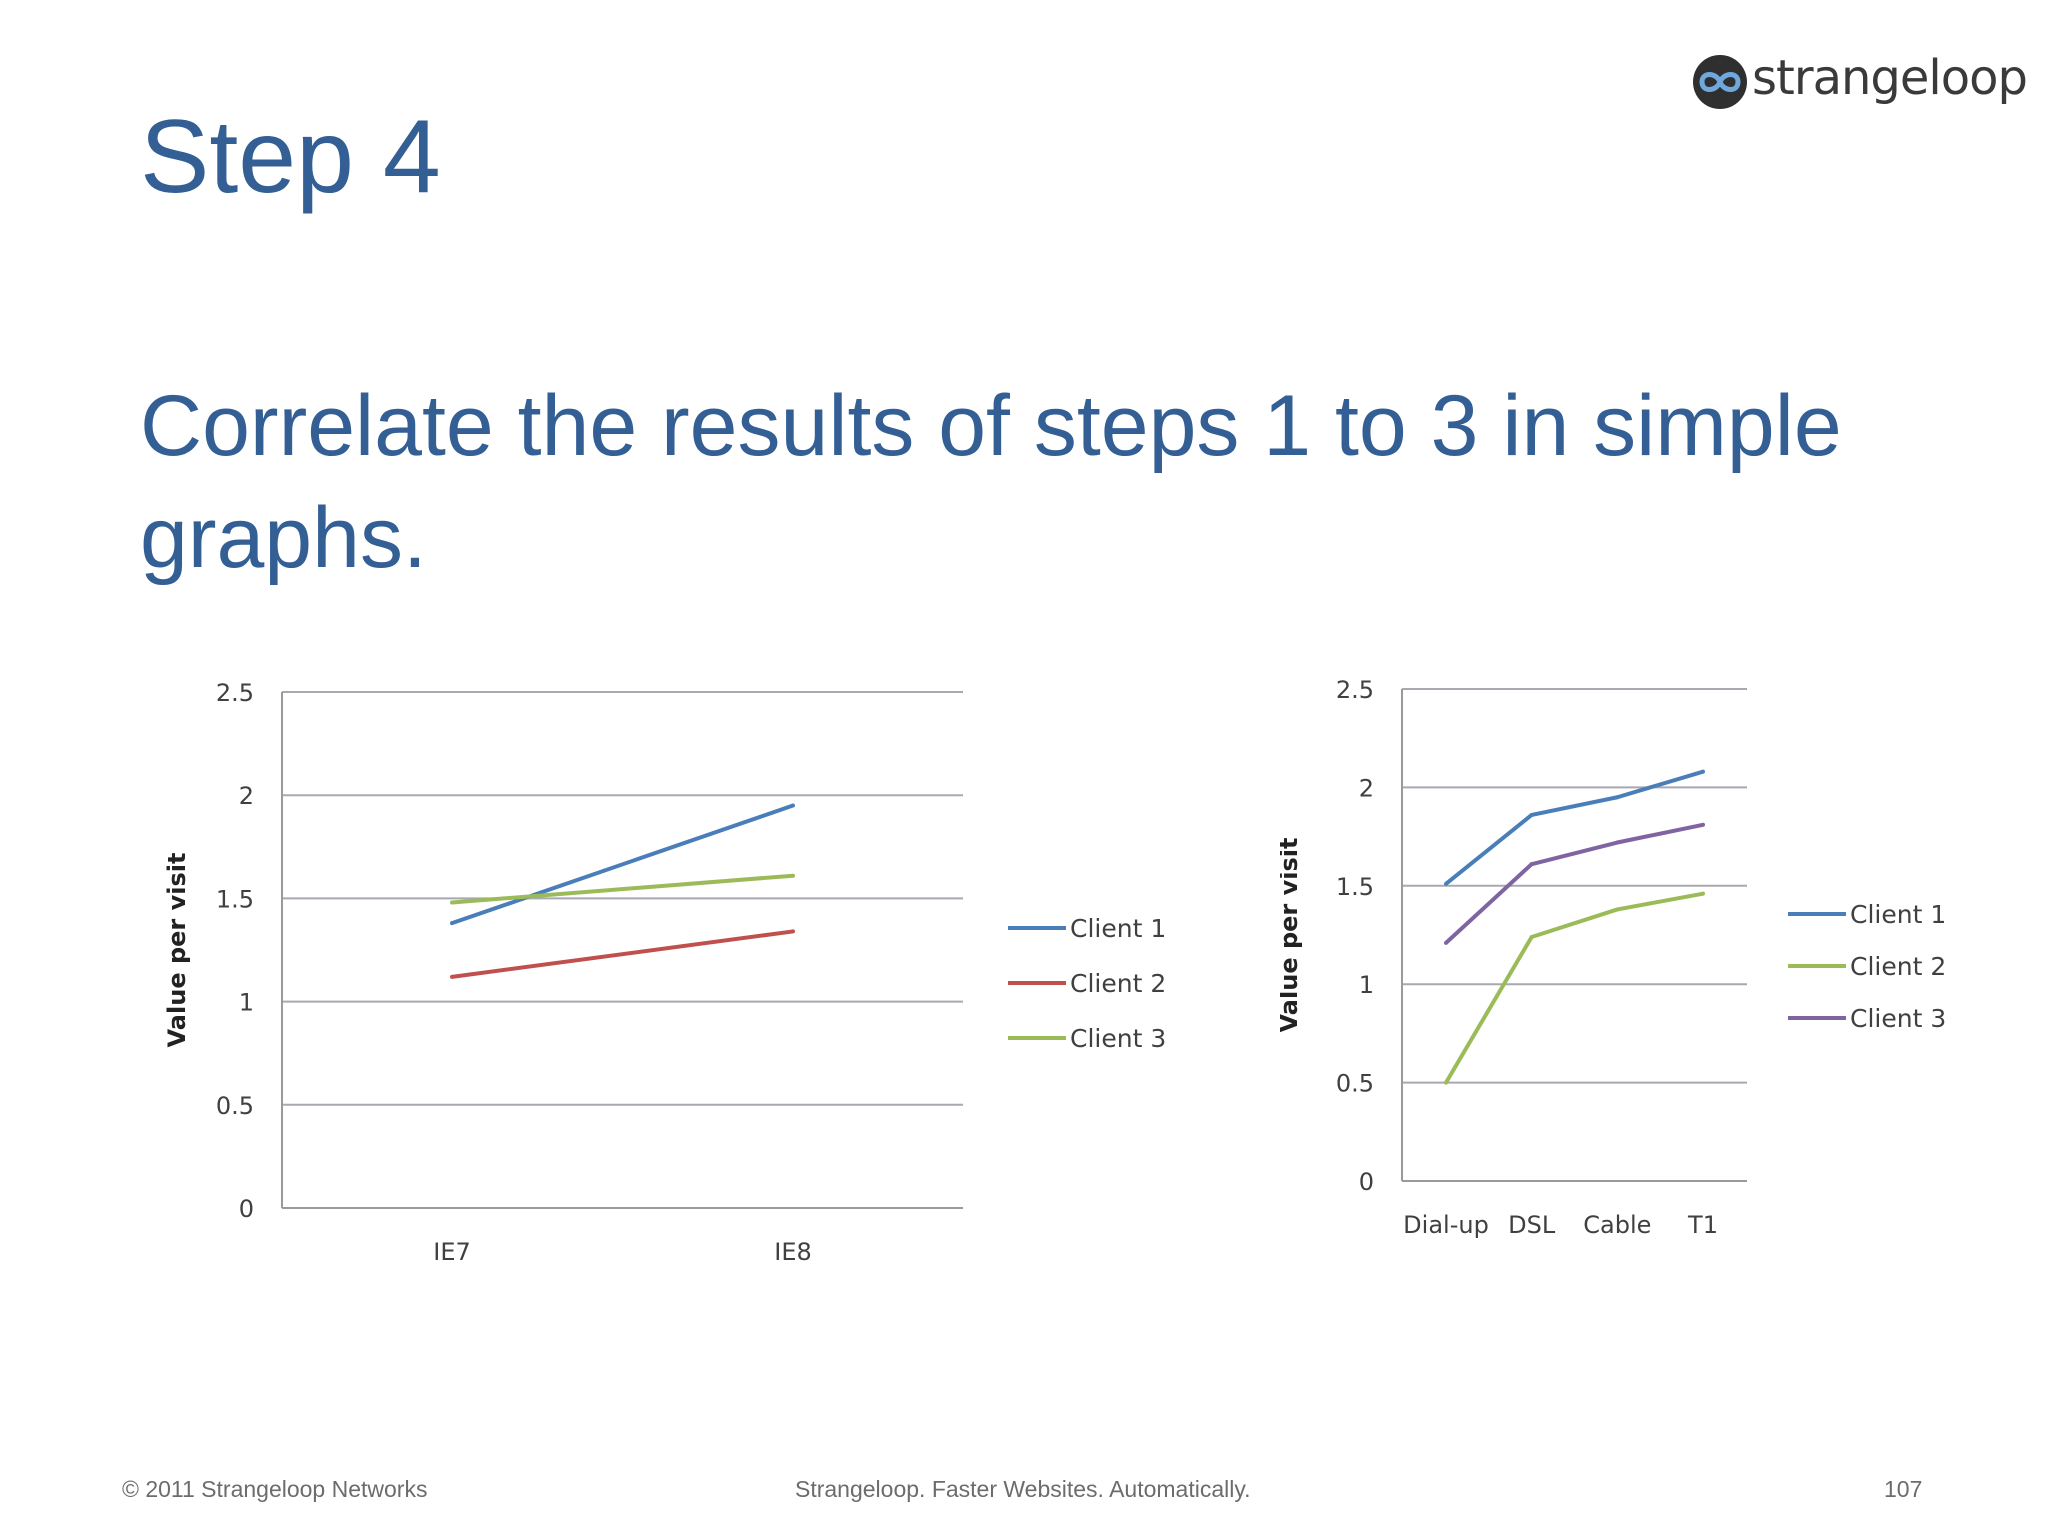  What do you see at coordinates (1903, 1489) in the screenshot?
I see `footer-page-number: 107` at bounding box center [1903, 1489].